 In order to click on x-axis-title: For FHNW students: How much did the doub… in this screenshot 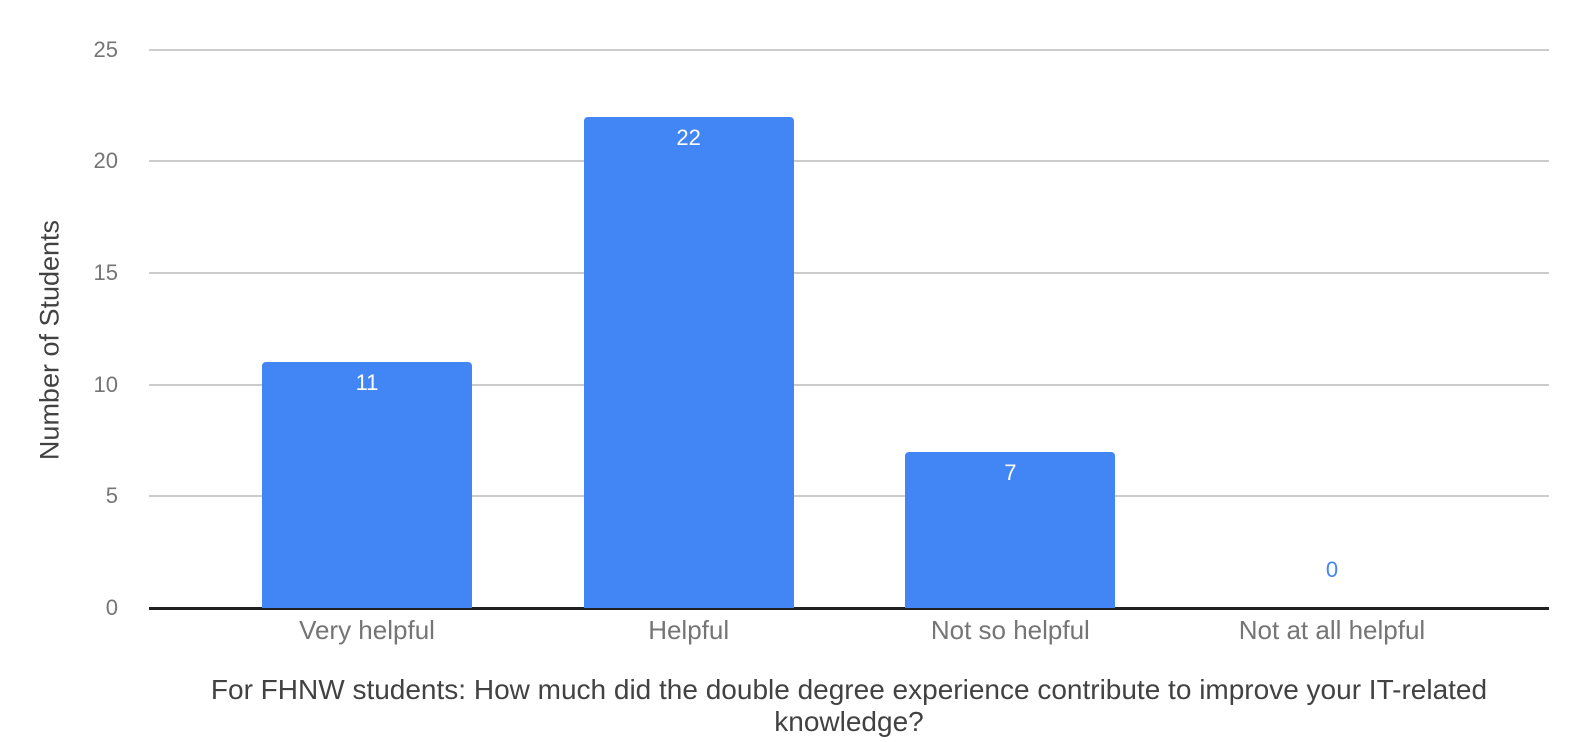, I will do `click(849, 705)`.